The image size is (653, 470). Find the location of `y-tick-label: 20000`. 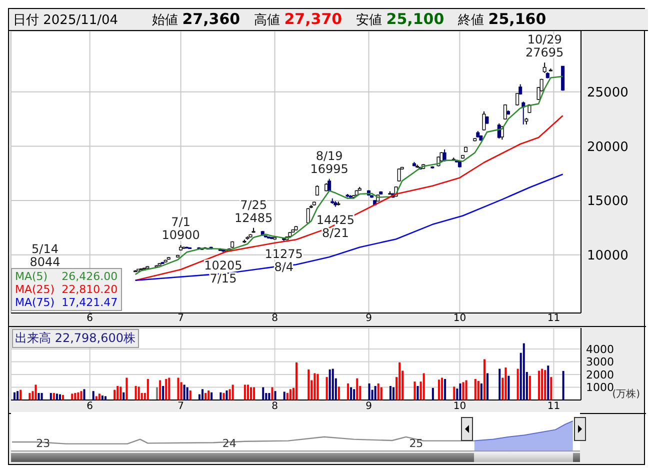

y-tick-label: 20000 is located at coordinates (607, 147).